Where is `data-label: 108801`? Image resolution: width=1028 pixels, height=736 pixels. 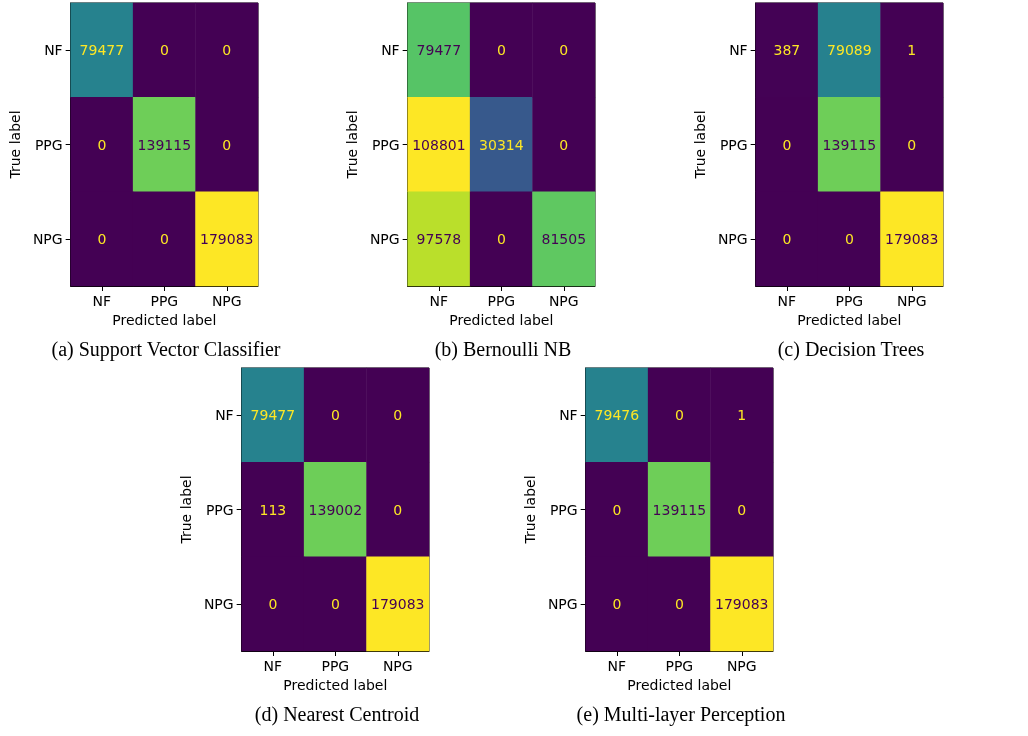 data-label: 108801 is located at coordinates (439, 144).